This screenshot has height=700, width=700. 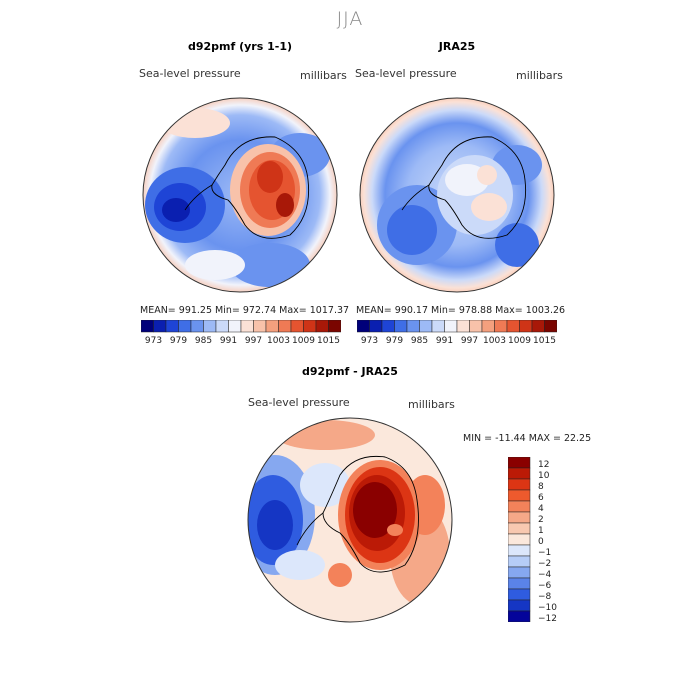 What do you see at coordinates (541, 498) in the screenshot?
I see `colorbar-label: 6` at bounding box center [541, 498].